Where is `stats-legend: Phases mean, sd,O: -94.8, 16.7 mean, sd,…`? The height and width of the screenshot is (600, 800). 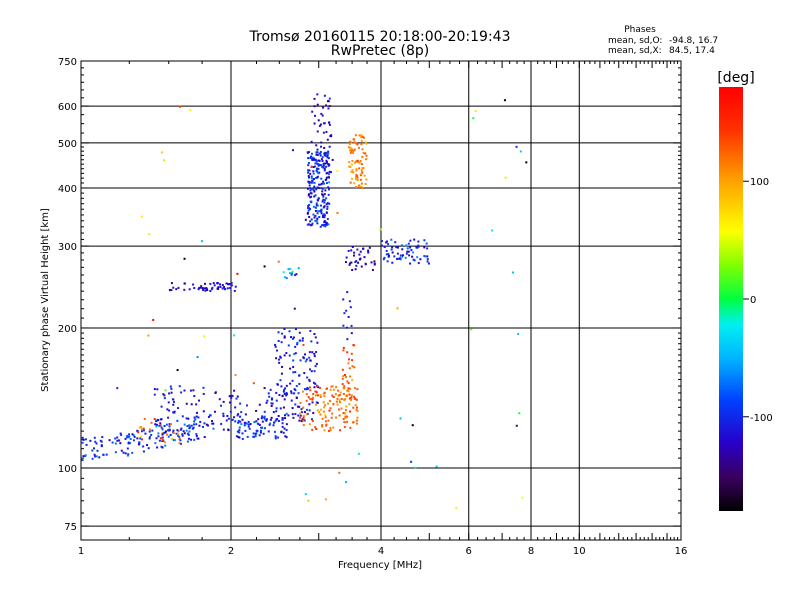 stats-legend: Phases mean, sd,O: -94.8, 16.7 mean, sd,… is located at coordinates (663, 40).